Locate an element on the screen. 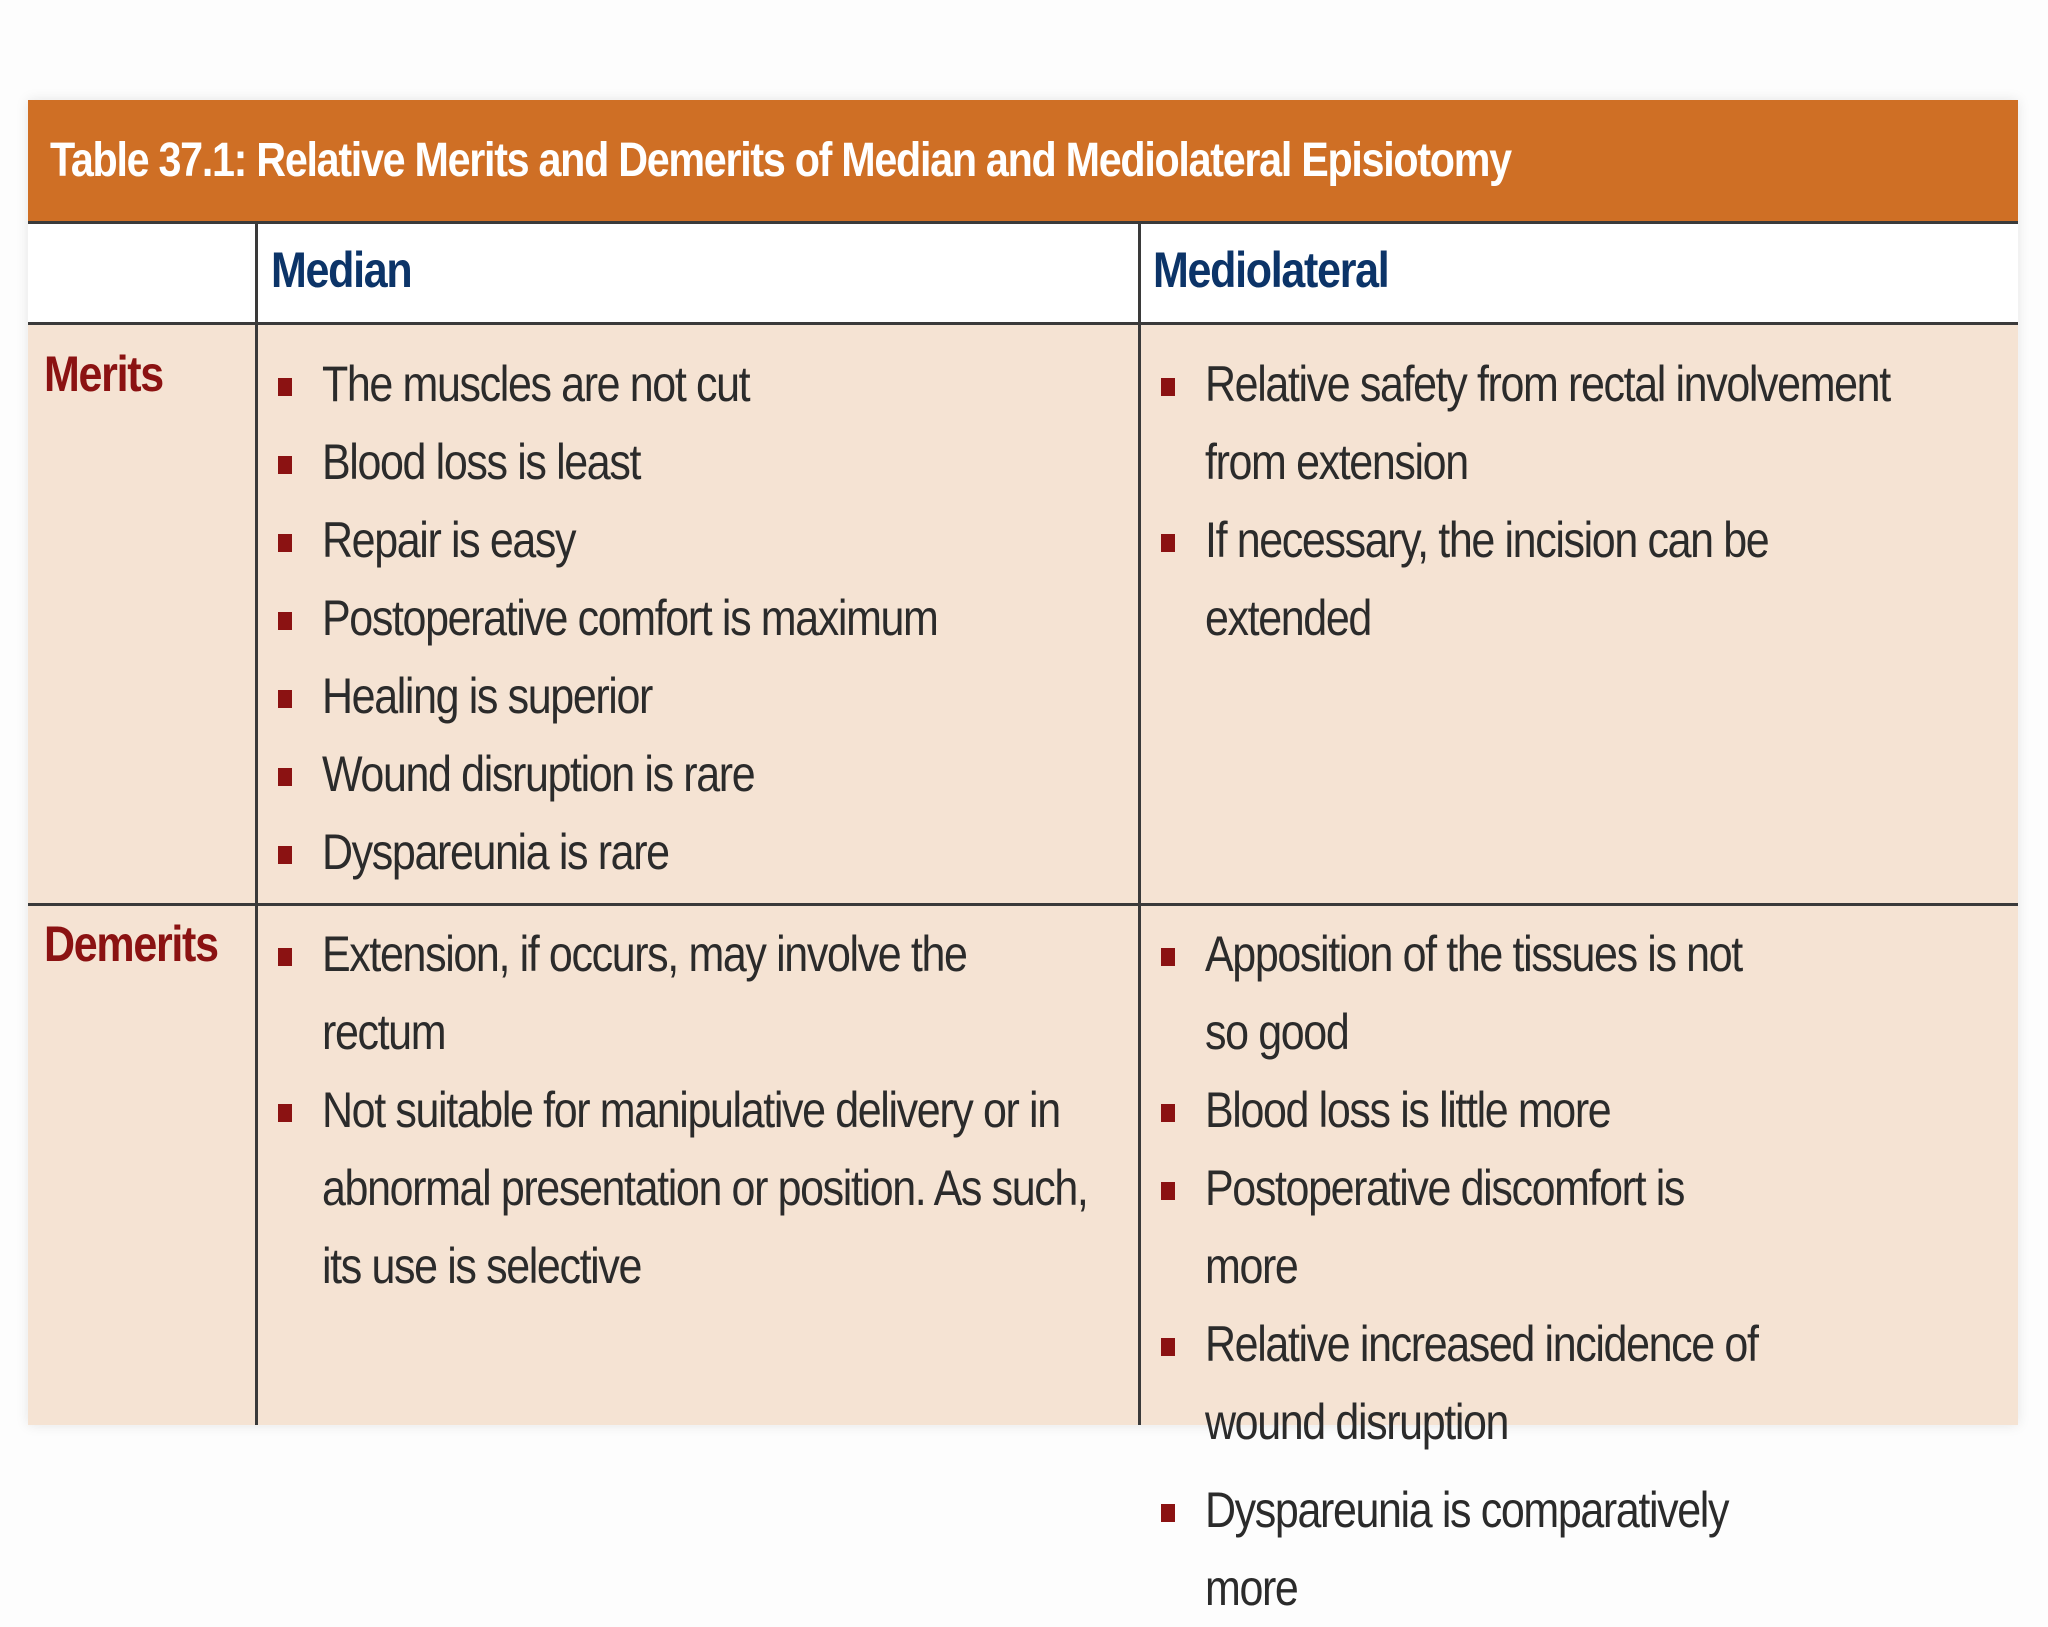 This screenshot has height=1627, width=2048. column-header-mediolateral: Mediolateral is located at coordinates (1271, 270).